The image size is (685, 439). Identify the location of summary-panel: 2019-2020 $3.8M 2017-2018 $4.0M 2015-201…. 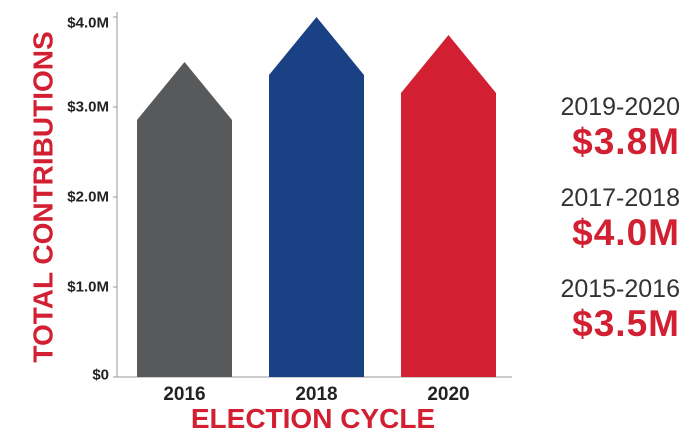
(600, 228).